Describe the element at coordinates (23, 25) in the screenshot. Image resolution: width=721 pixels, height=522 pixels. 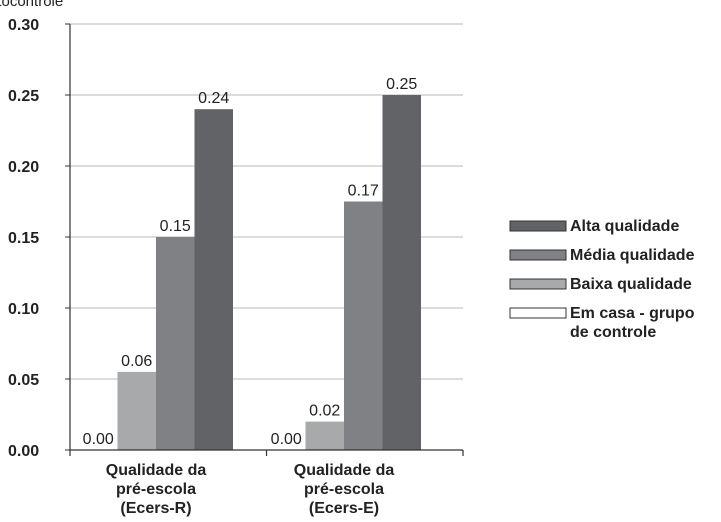
I see `y-tick-label: 0.30` at that location.